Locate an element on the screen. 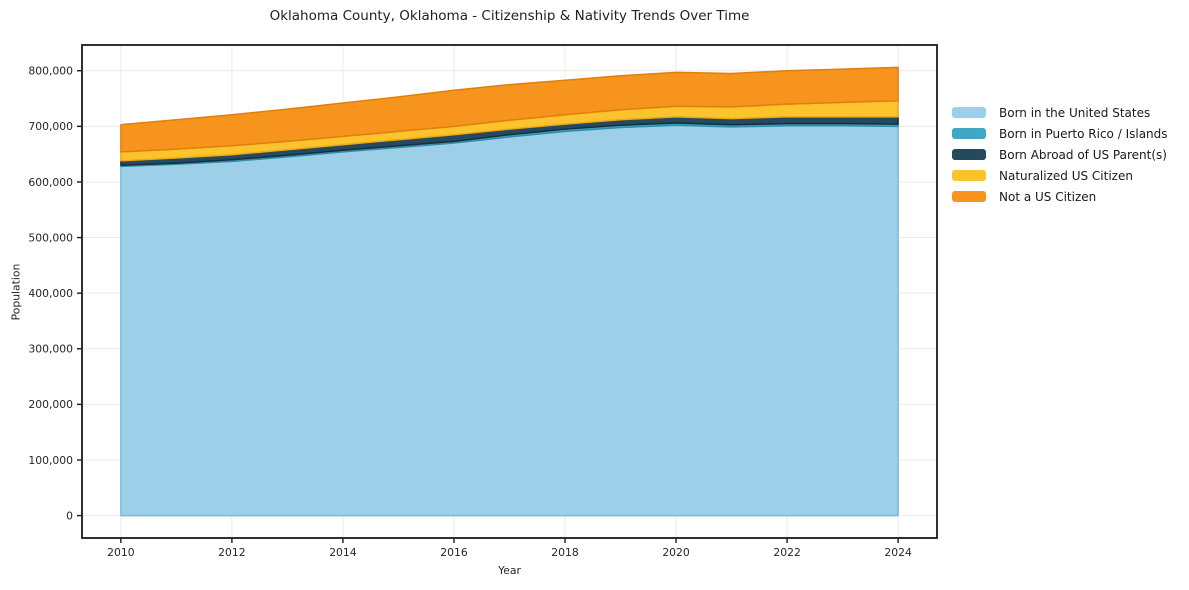 The height and width of the screenshot is (590, 1189). y-tick-label: 300,000 is located at coordinates (50, 349).